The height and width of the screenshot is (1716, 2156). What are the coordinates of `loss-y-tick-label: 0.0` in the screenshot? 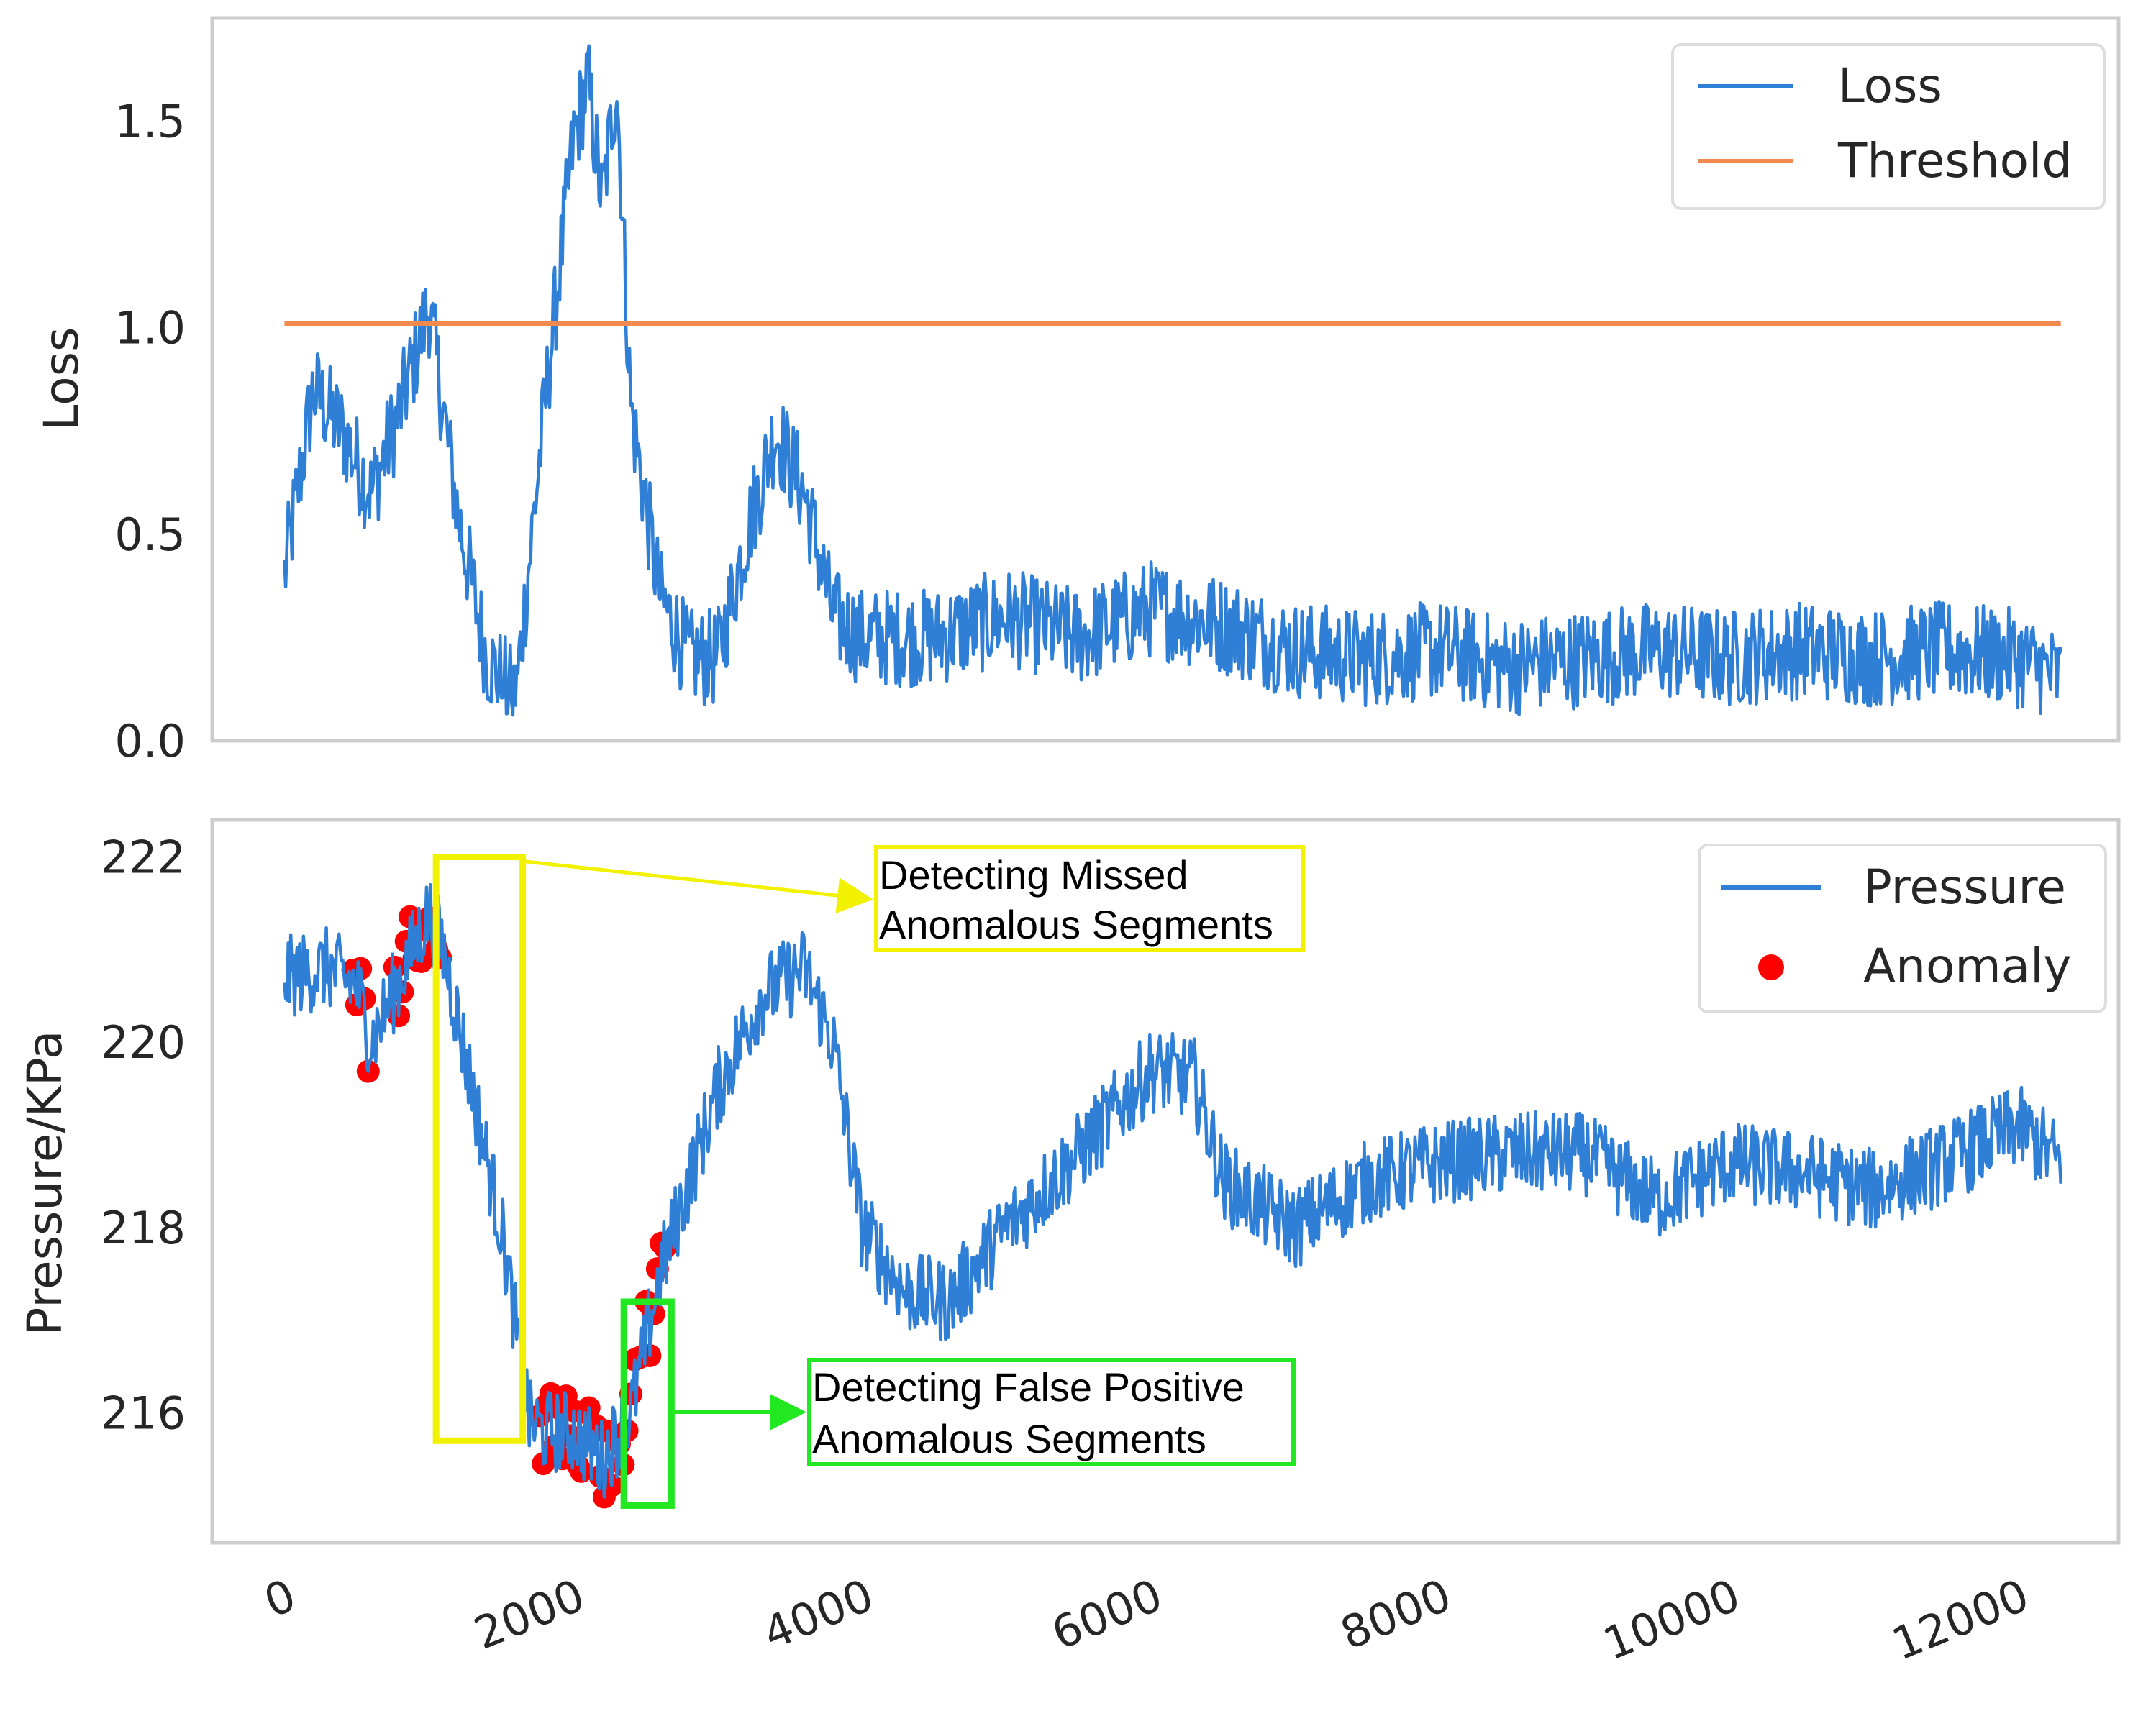 It's located at (150, 741).